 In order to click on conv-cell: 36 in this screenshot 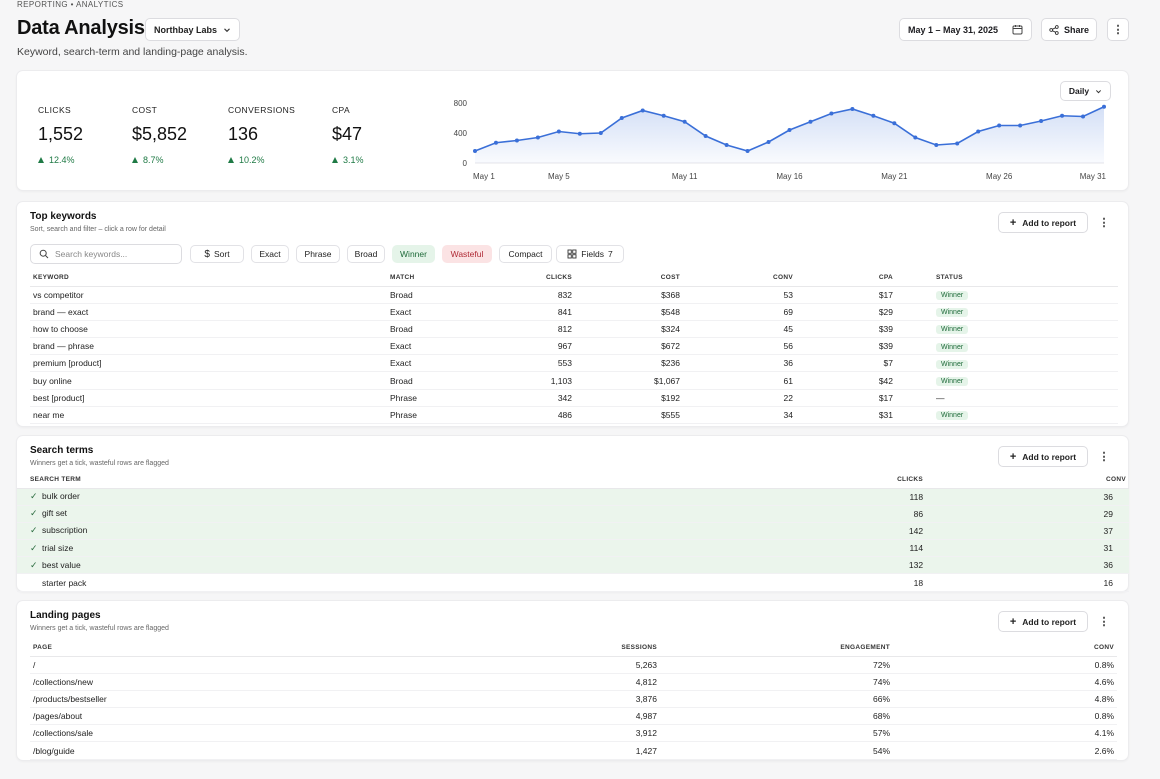, I will do `click(1027, 565)`.